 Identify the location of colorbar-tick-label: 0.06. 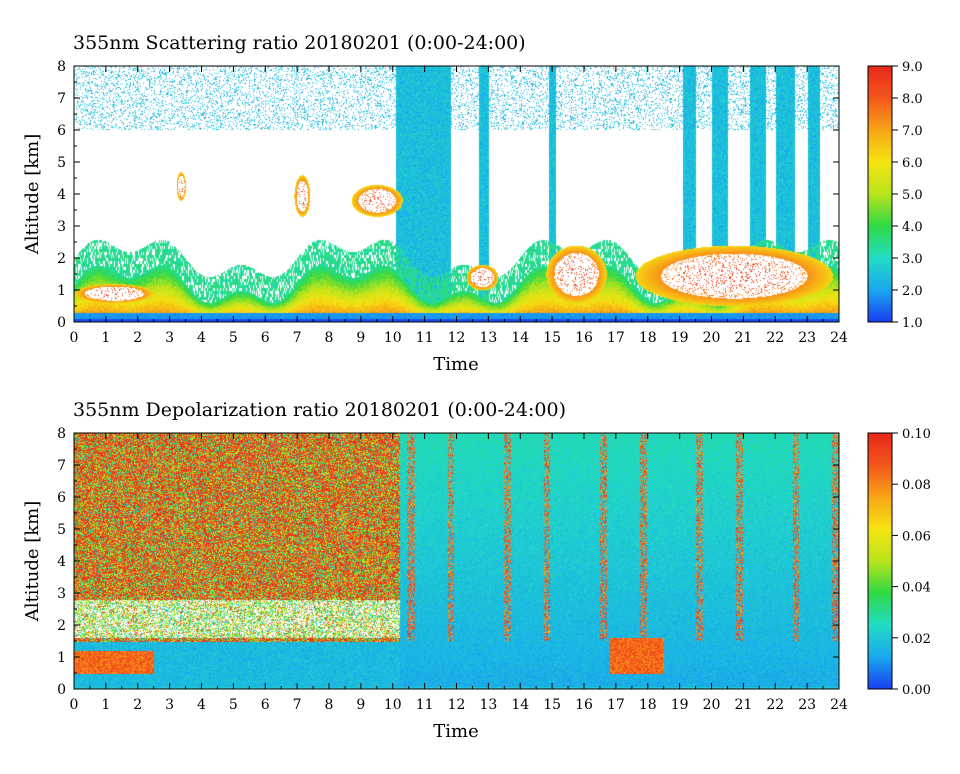
(916, 536).